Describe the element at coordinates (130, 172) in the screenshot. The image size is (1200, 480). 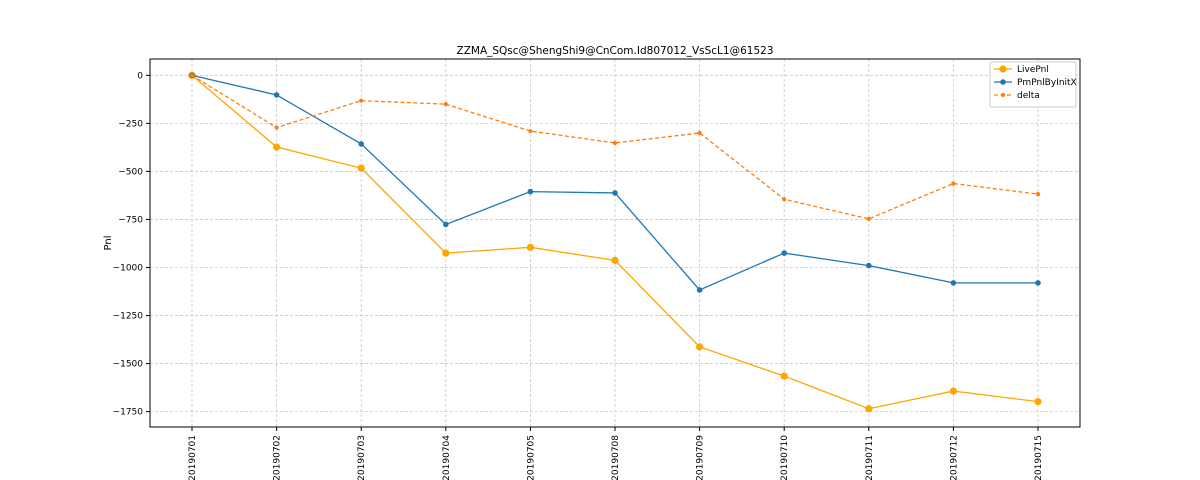
I see `y-tick-label: −500` at that location.